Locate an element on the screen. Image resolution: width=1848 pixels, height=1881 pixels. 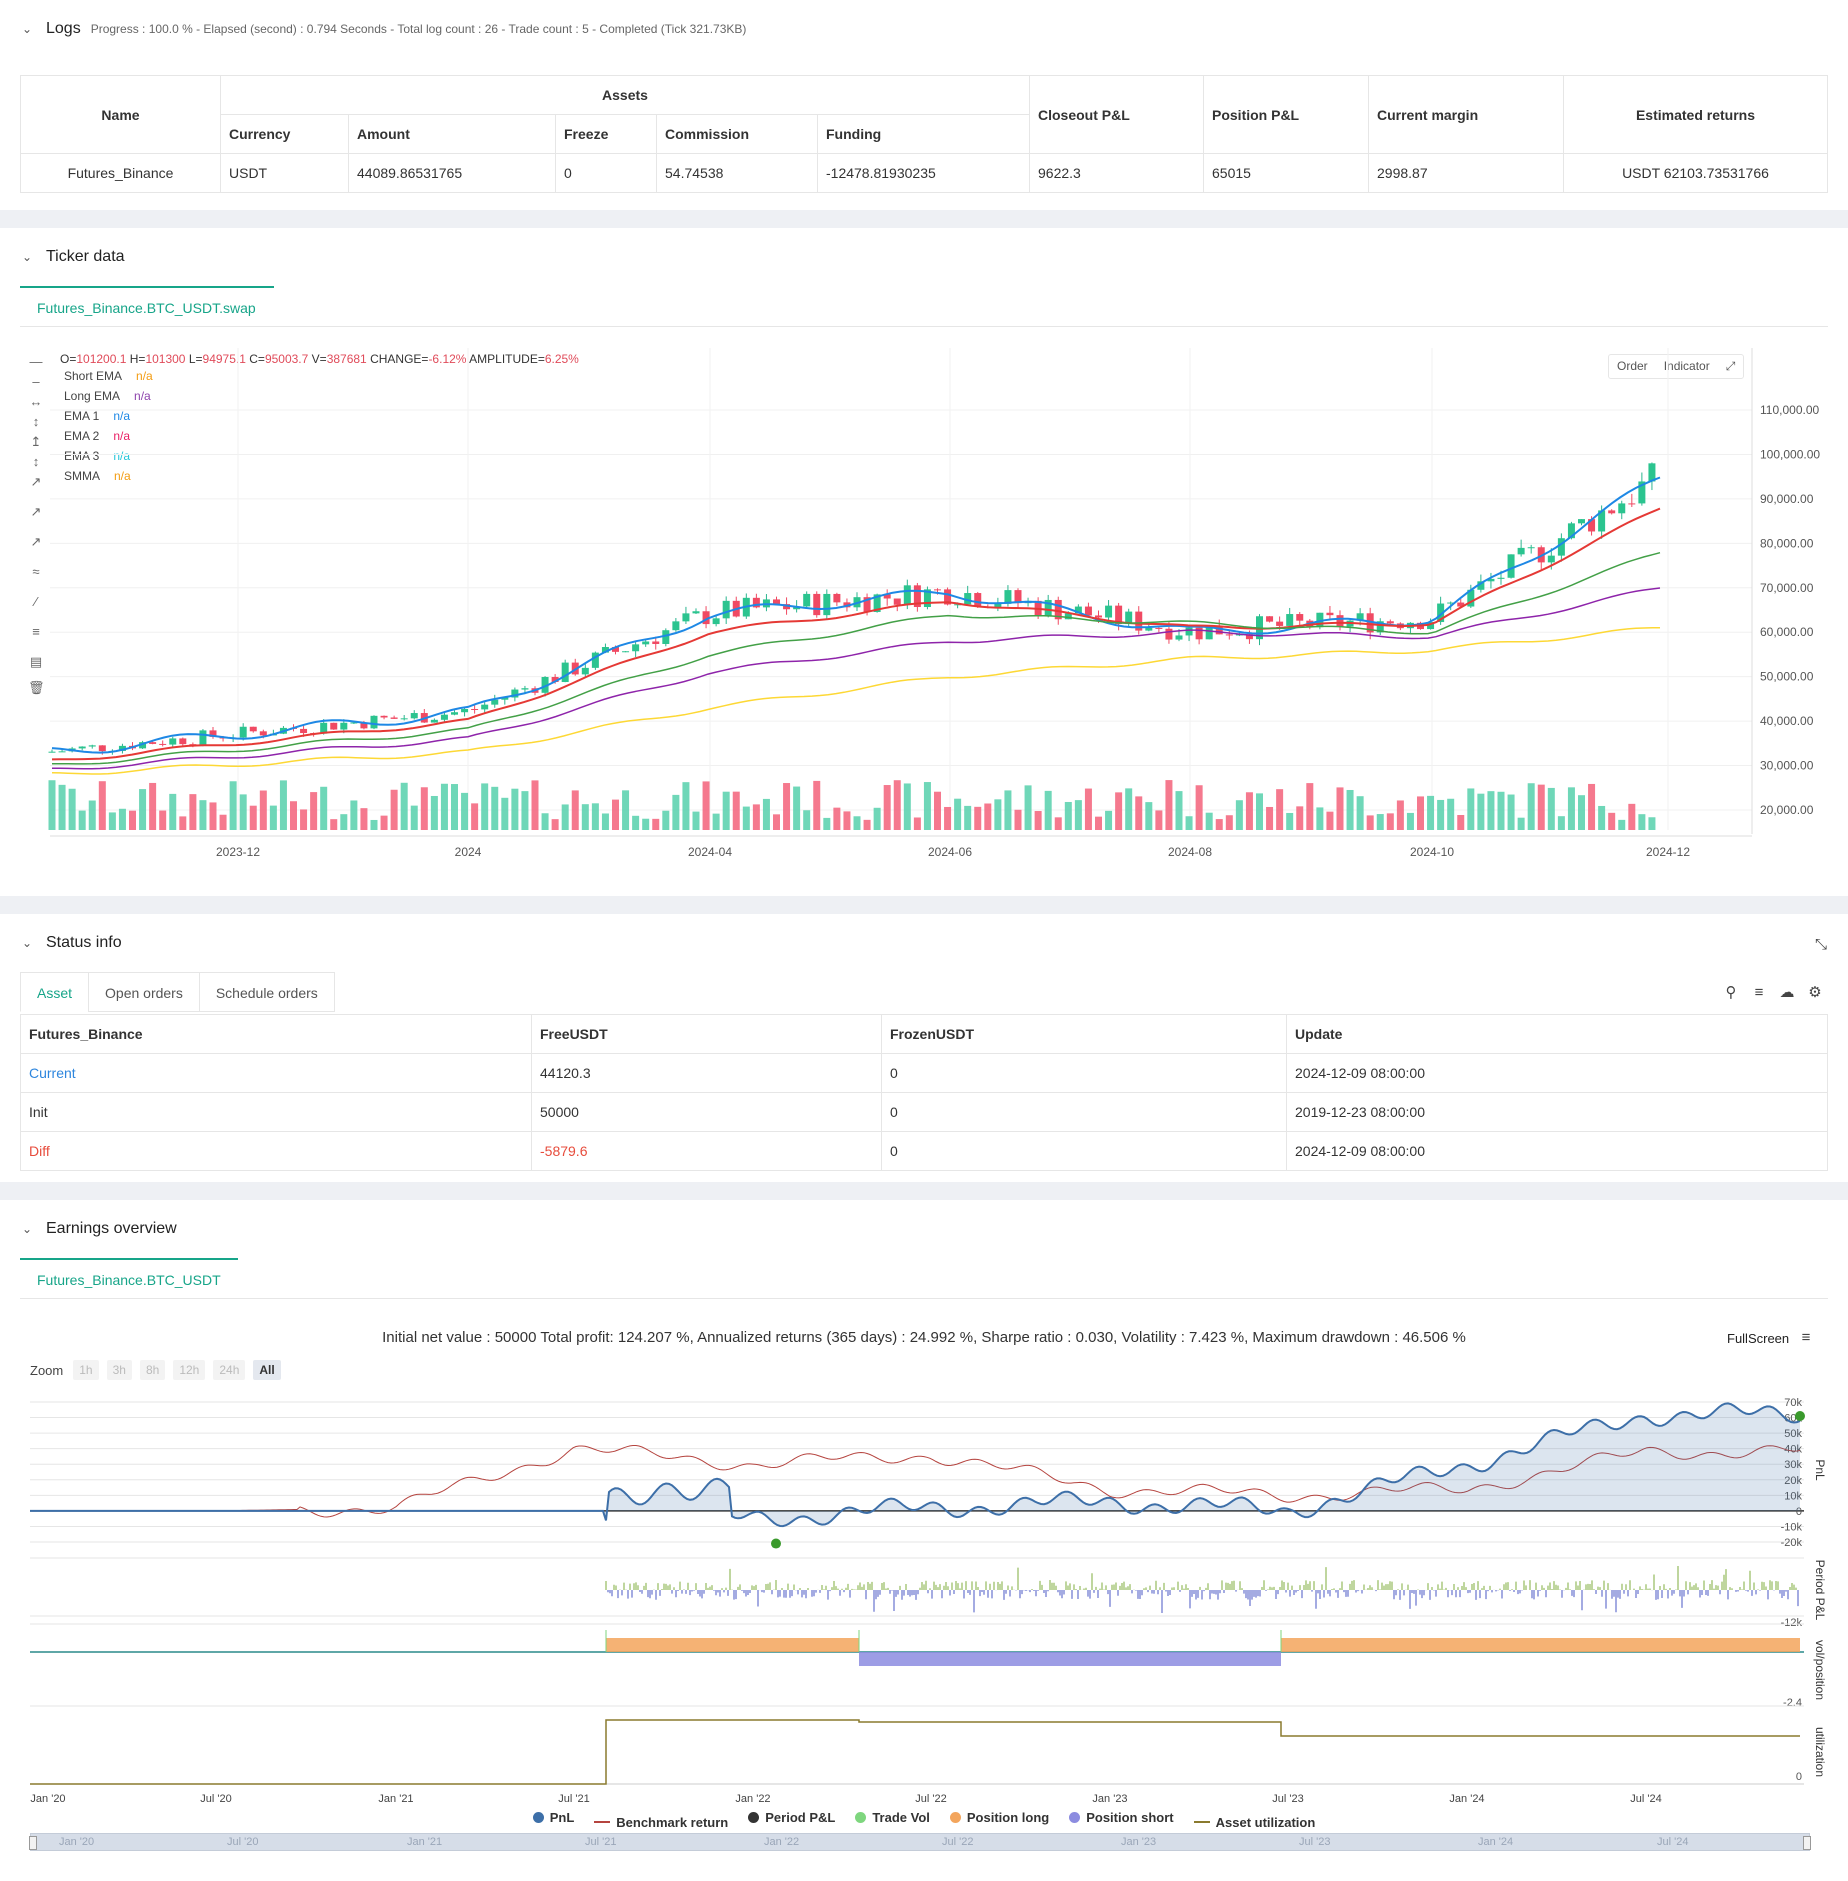
search-icon: ⚲ is located at coordinates (1731, 992).